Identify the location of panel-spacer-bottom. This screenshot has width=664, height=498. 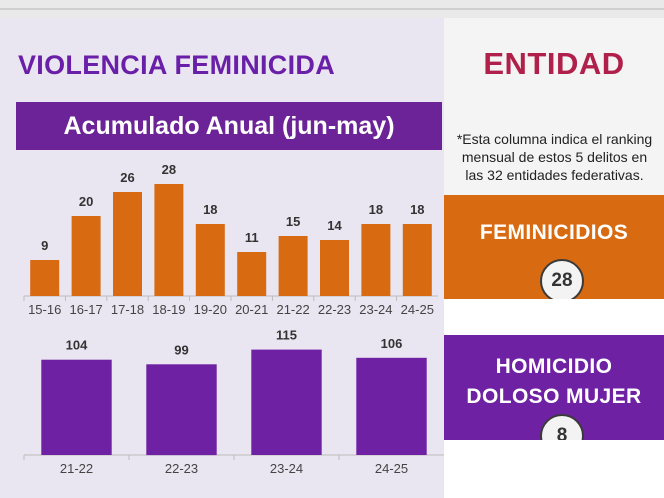
(554, 469).